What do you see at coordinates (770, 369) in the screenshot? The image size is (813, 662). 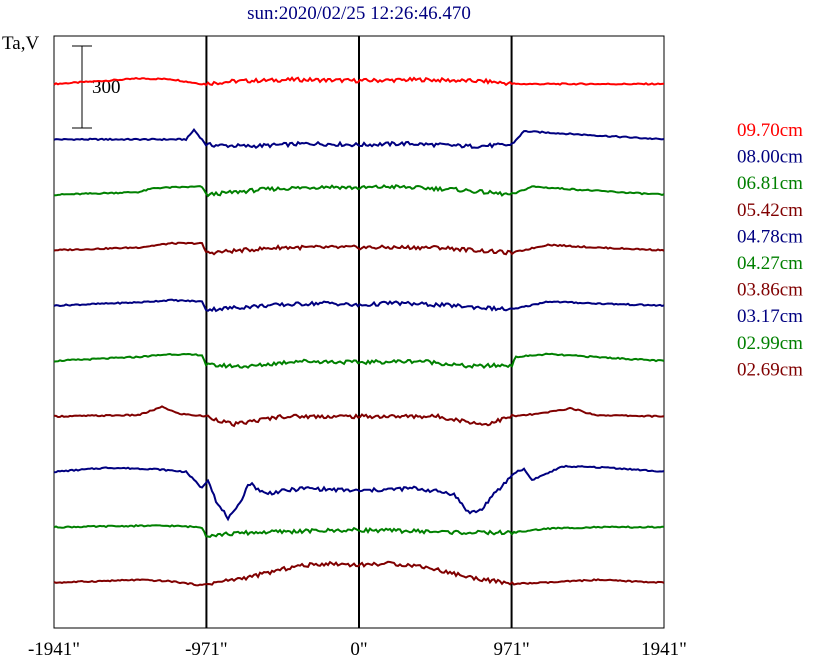 I see `legend-item: 02.69cm` at bounding box center [770, 369].